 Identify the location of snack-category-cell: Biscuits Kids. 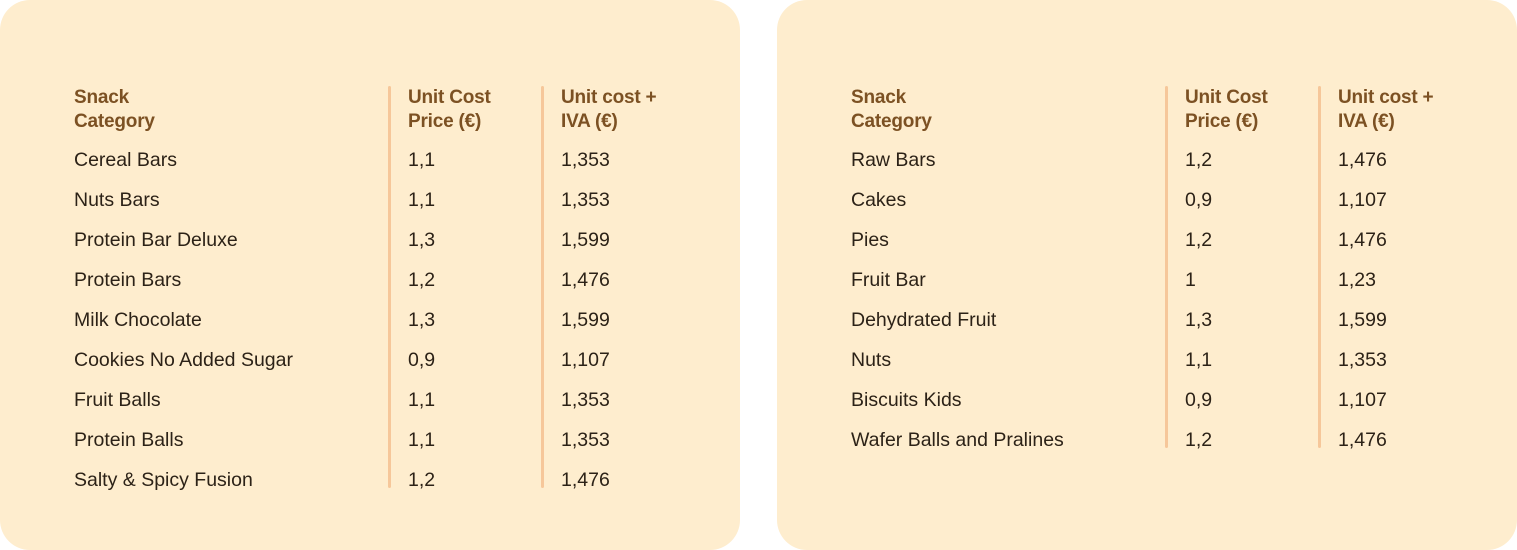
(906, 400).